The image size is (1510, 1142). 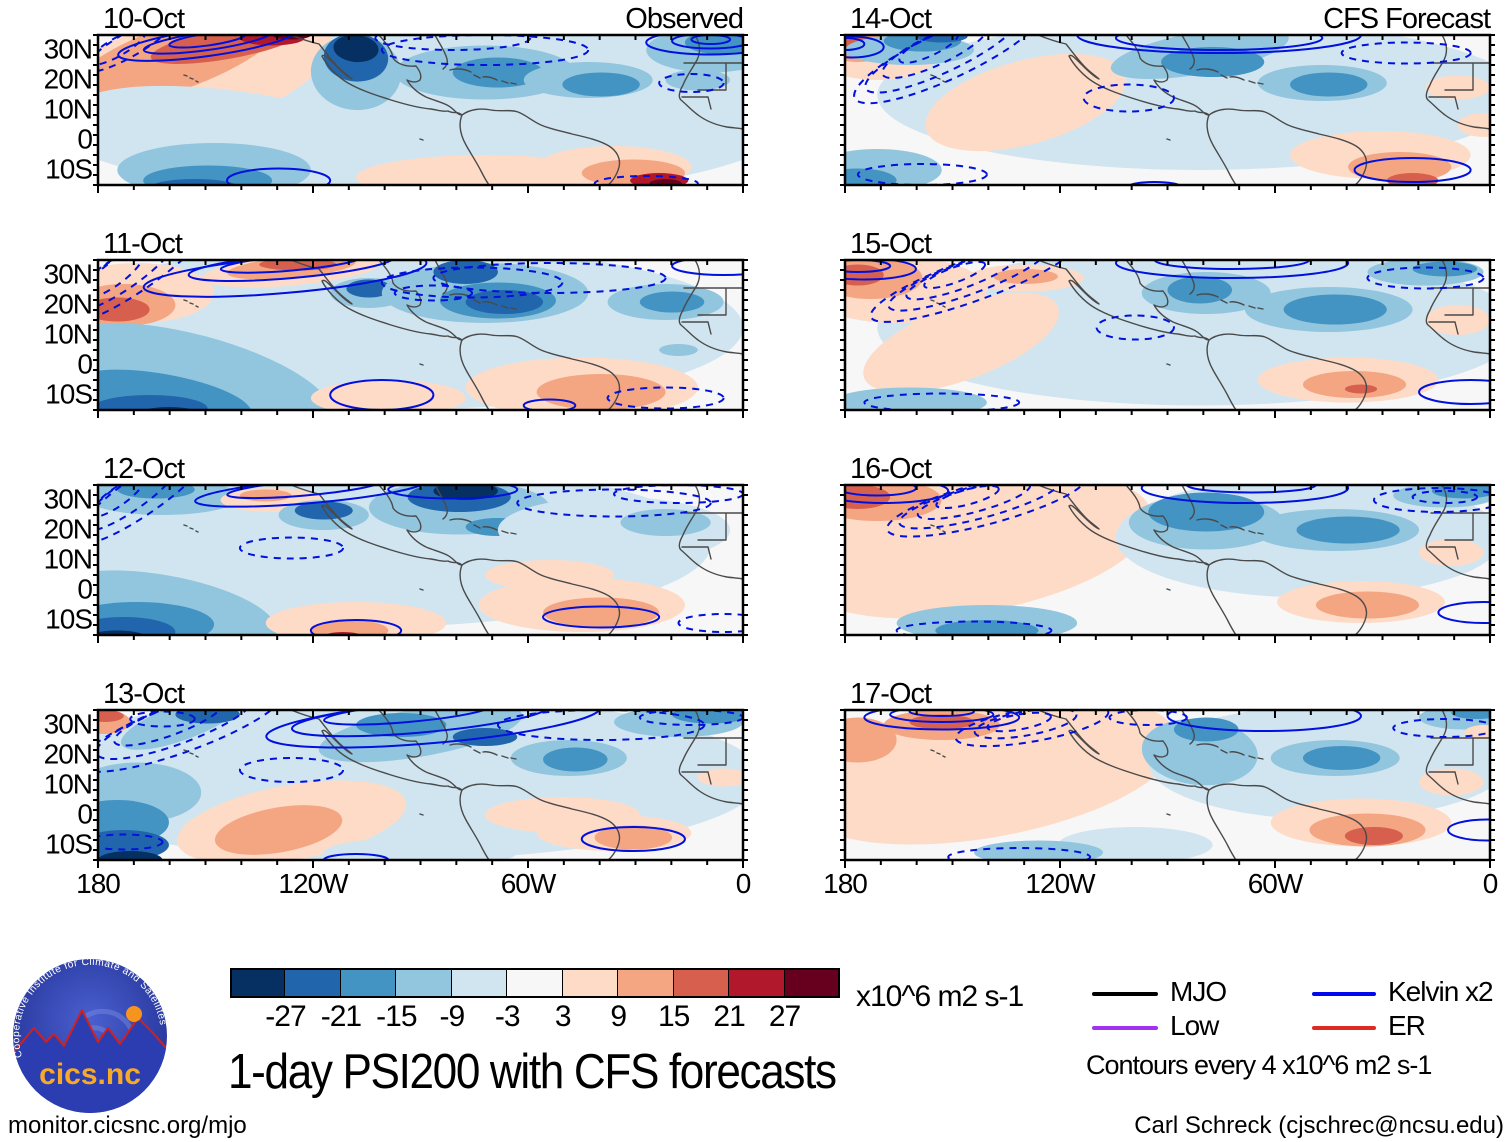 I want to click on colorbar-tick-labels: -27 -21 -15 -9 -3 3 9 15 21 27, so click(x=535, y=1018).